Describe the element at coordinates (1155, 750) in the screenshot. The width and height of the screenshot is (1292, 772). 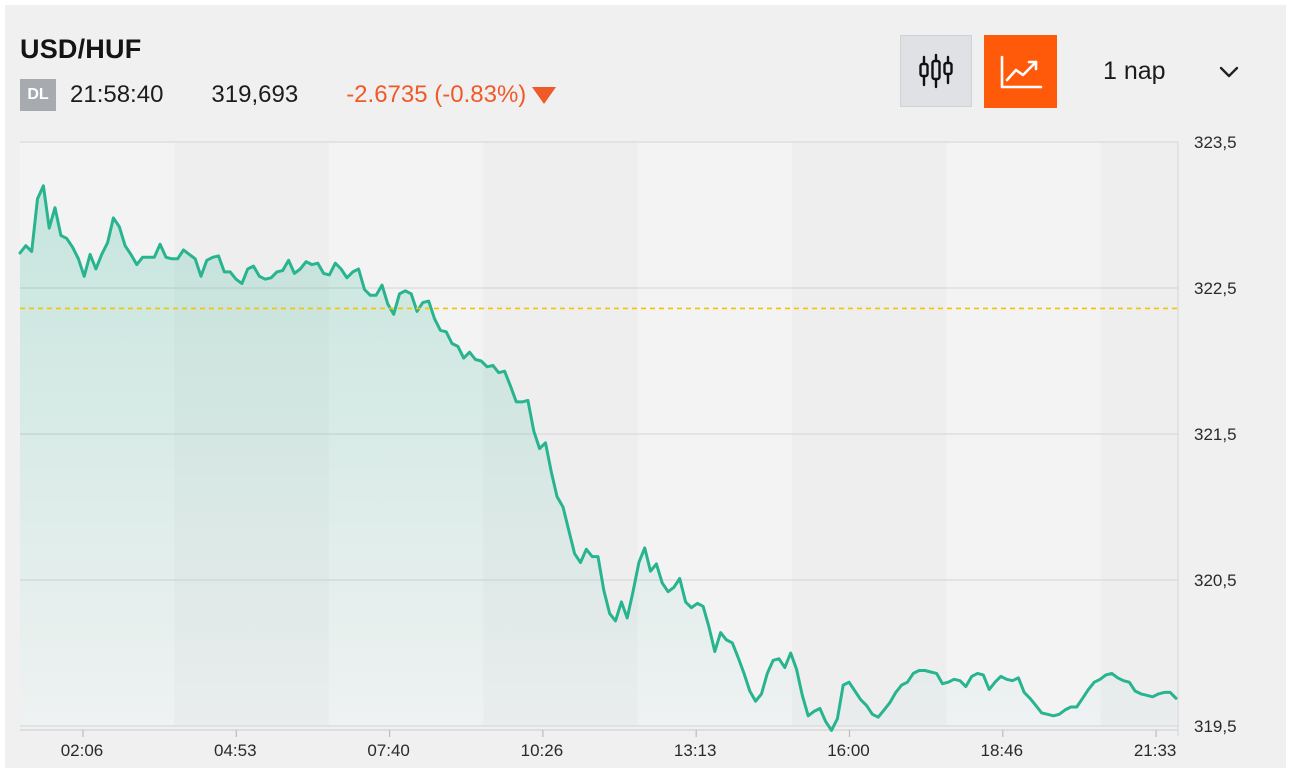
I see `x-tick-label: 21:33` at that location.